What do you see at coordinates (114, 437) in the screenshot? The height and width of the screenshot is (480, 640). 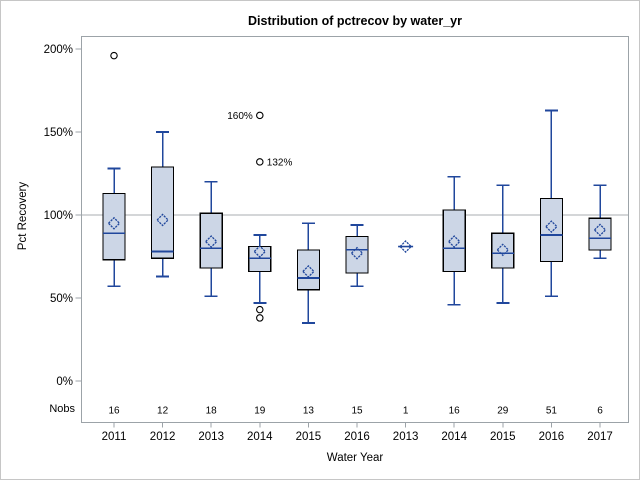 I see `x-axis-tick-label: 2011` at bounding box center [114, 437].